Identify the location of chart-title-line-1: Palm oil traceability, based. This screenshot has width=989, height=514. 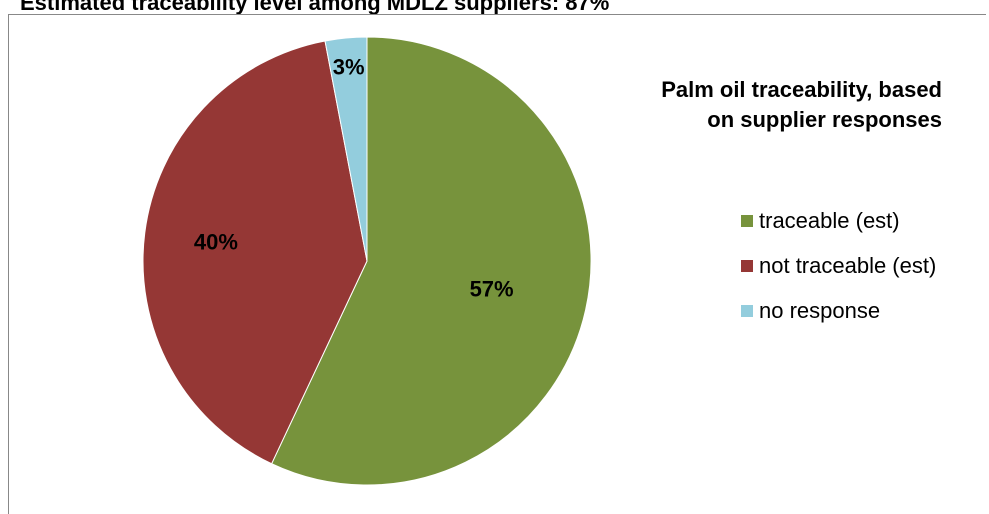
(801, 89).